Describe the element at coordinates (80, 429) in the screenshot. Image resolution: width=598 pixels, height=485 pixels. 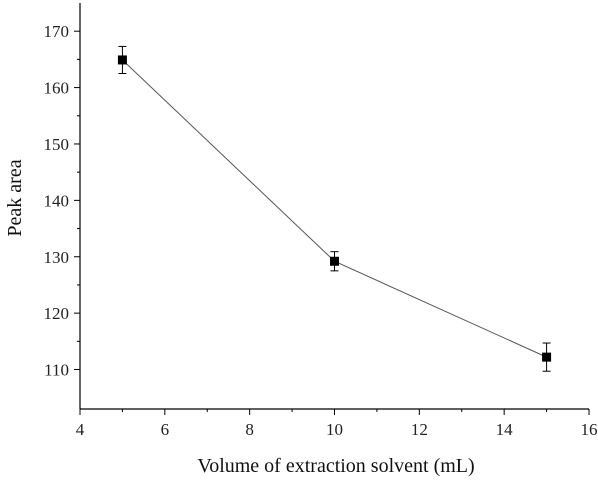
I see `x-tick-label: 4` at that location.